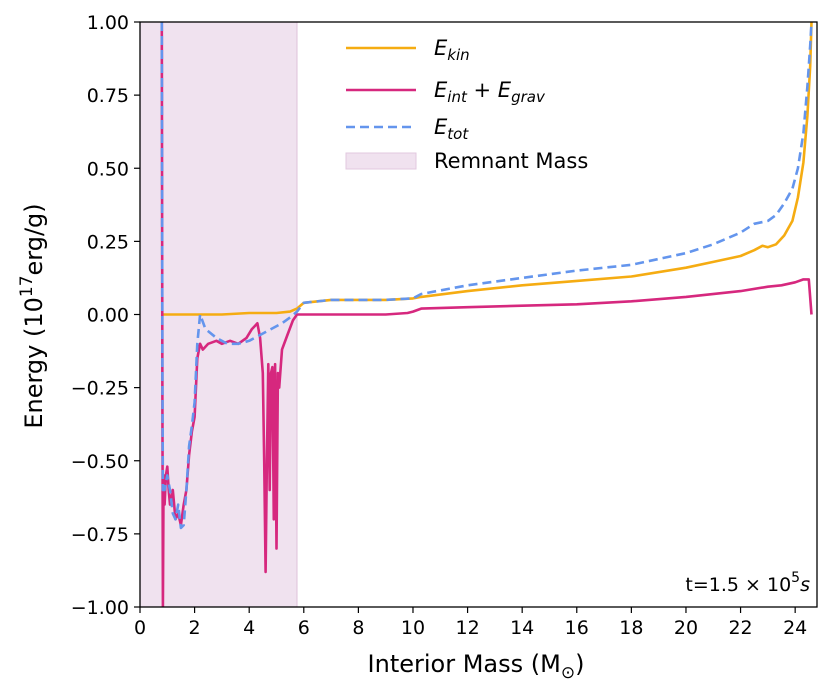 The height and width of the screenshot is (693, 831). Describe the element at coordinates (577, 628) in the screenshot. I see `x-tick-label: 16` at that location.